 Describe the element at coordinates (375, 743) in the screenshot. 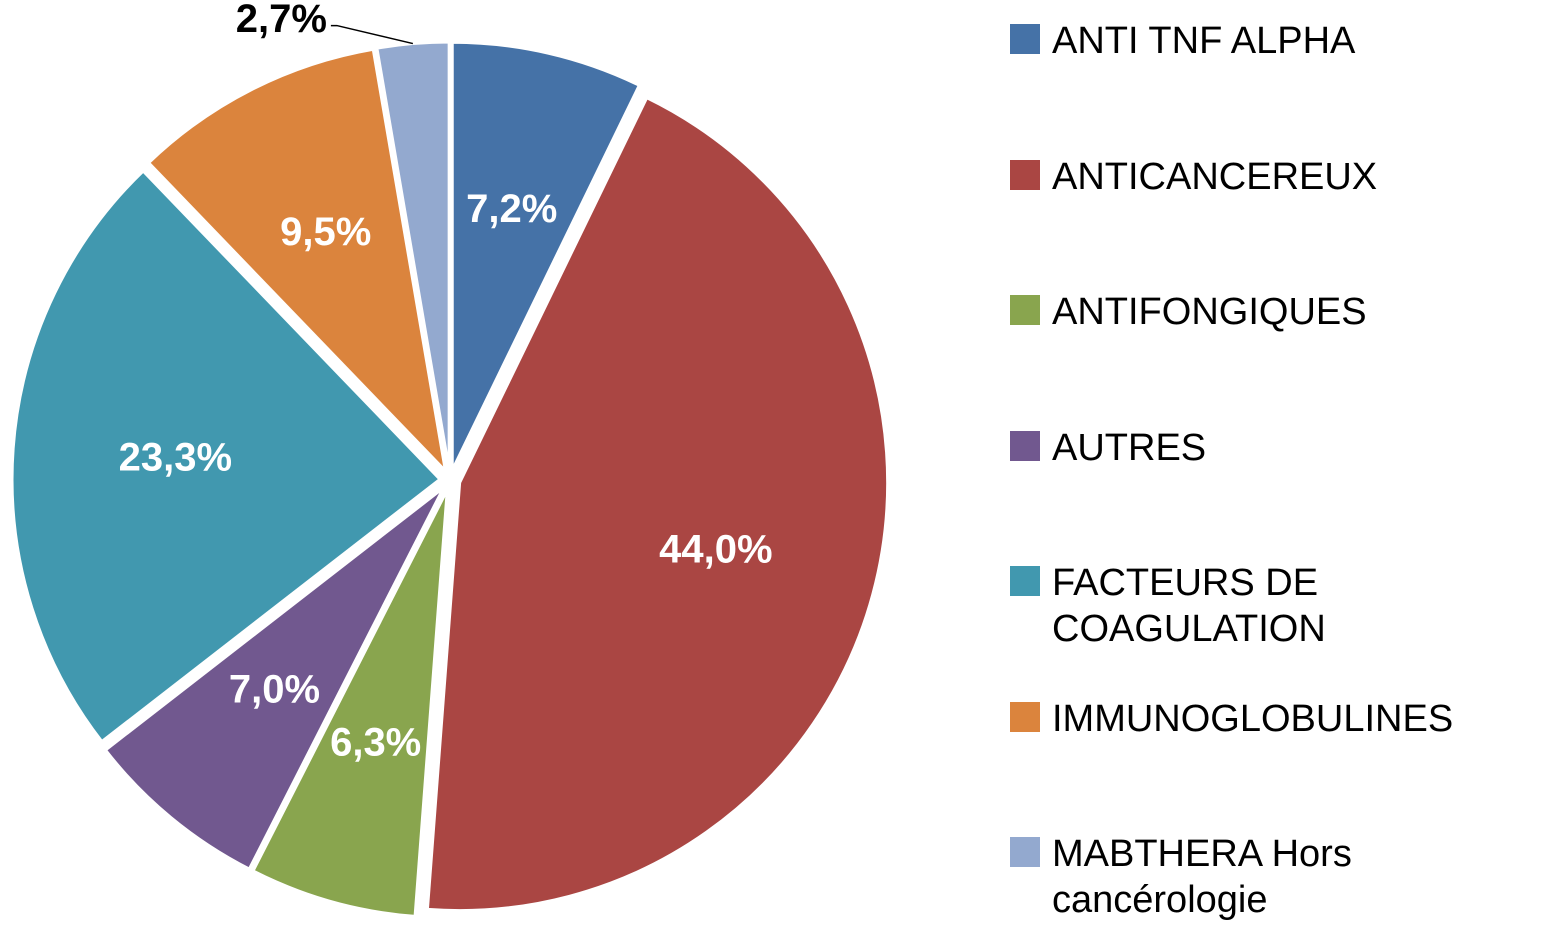

I see `data-label: 6,3%` at that location.